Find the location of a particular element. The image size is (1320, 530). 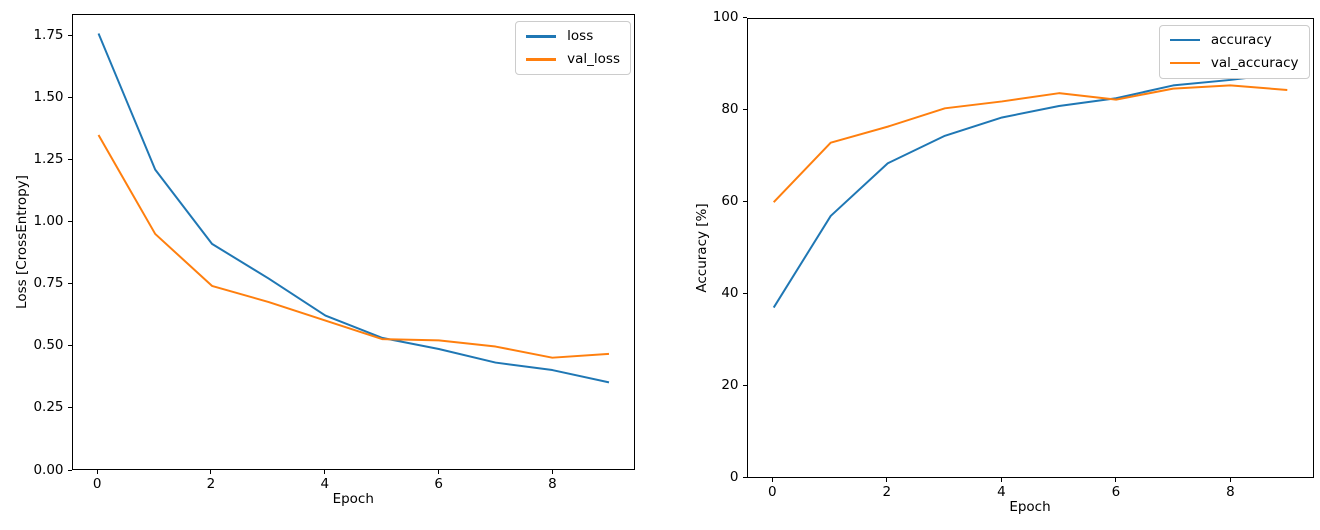

loss-x-tick-label: 6 is located at coordinates (438, 484).